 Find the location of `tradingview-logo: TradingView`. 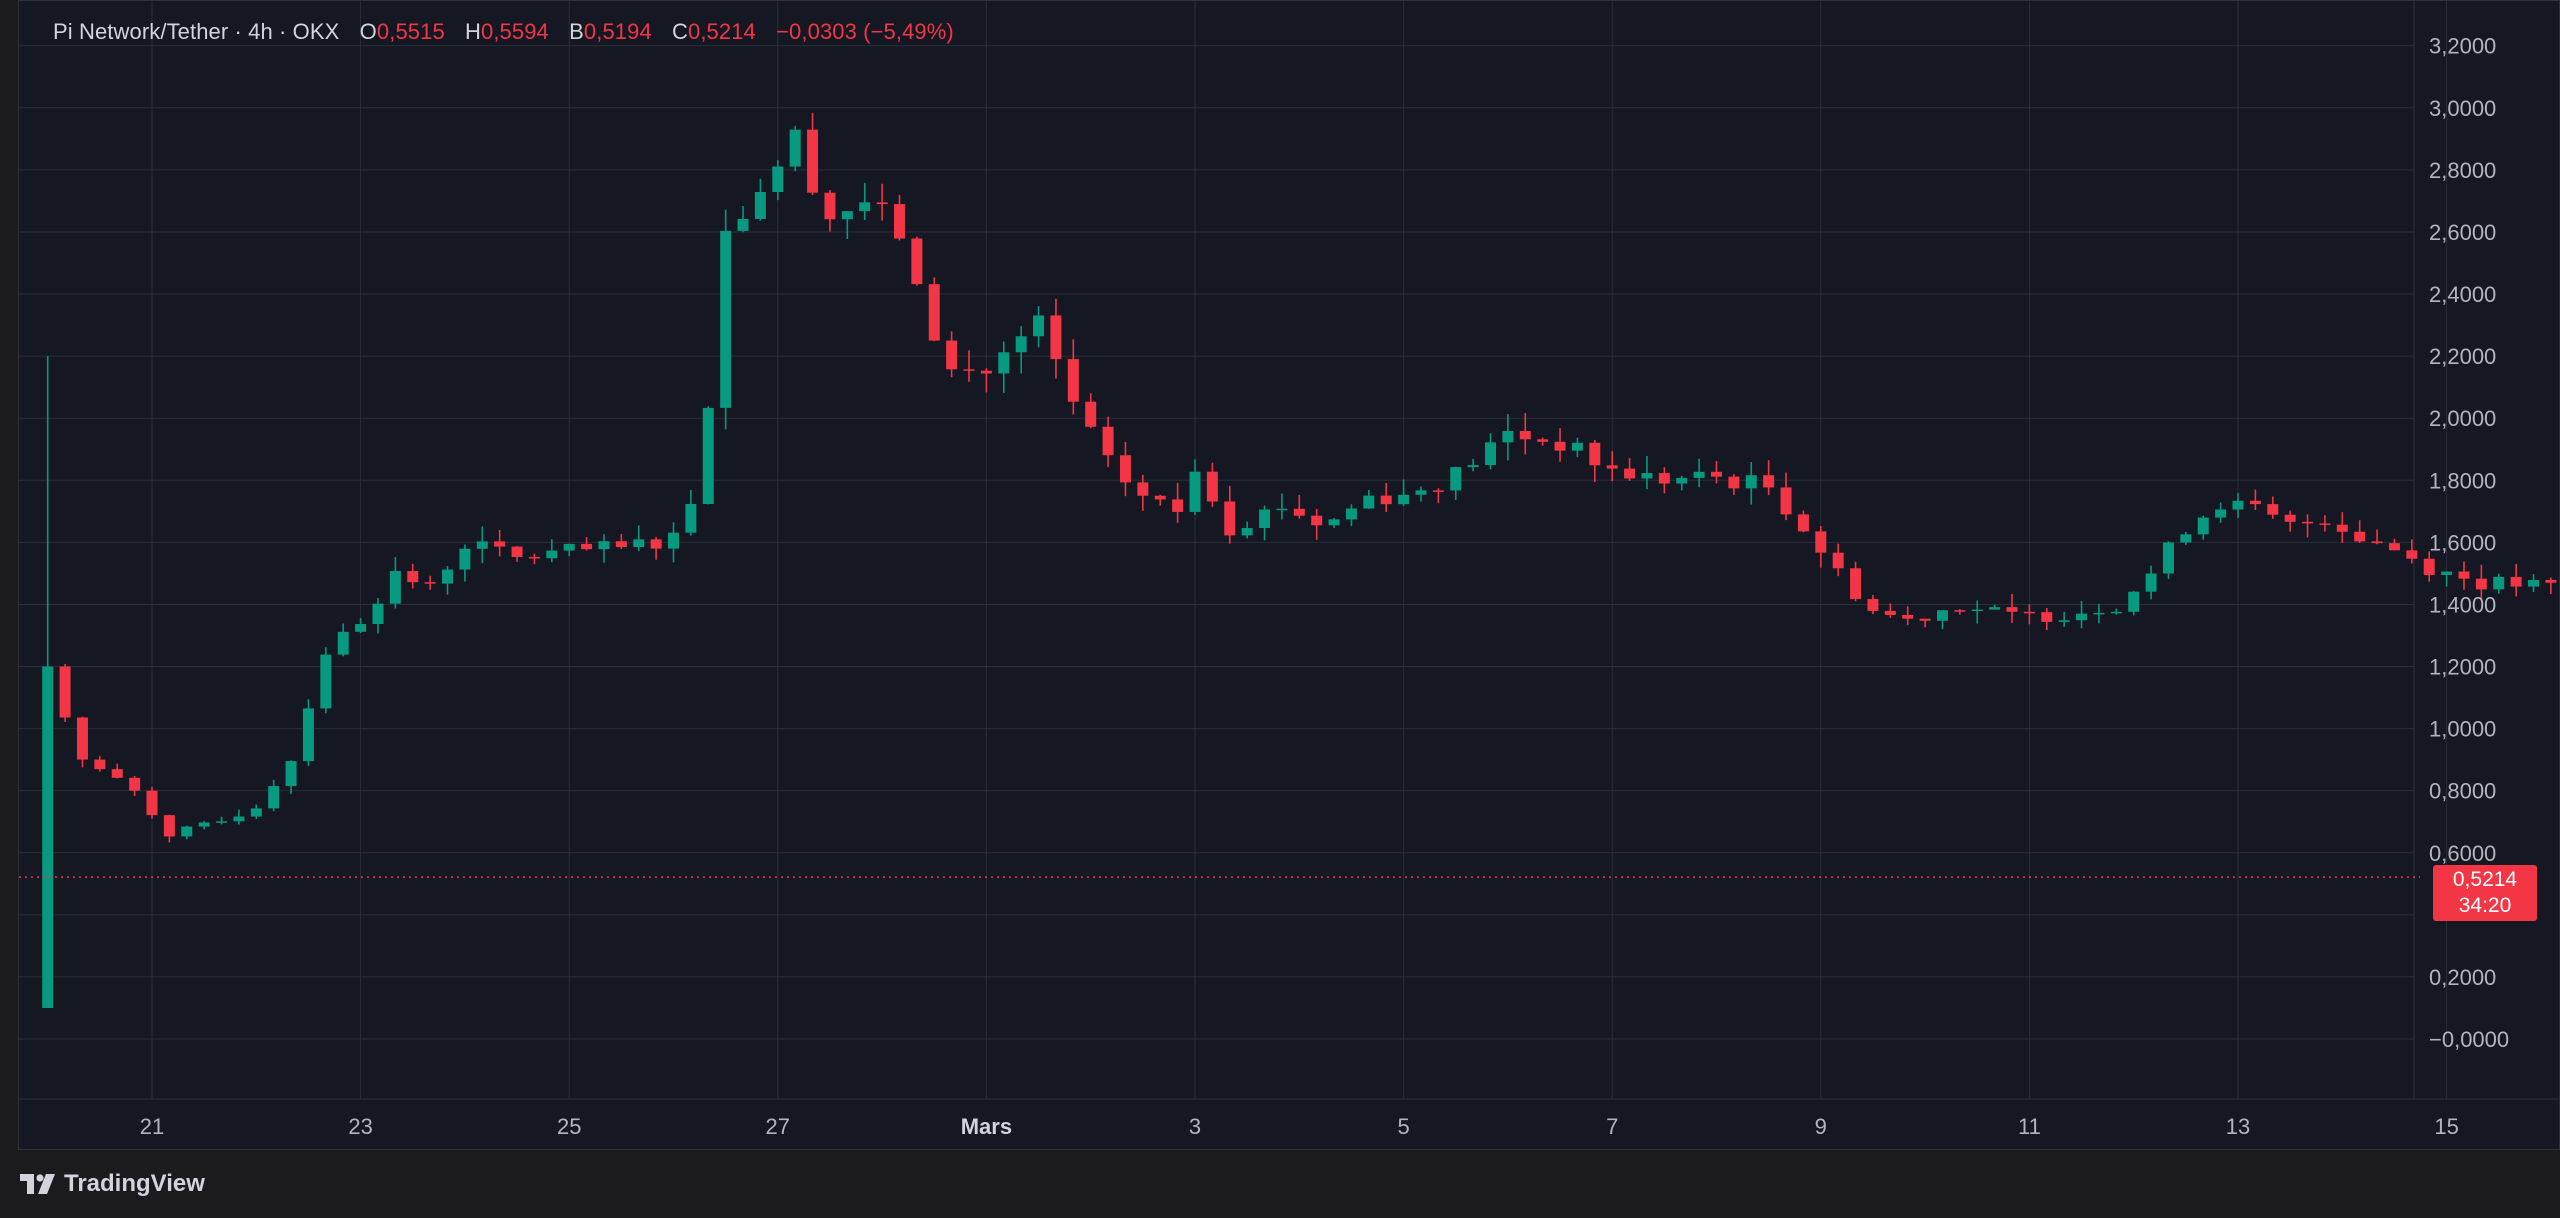

tradingview-logo: TradingView is located at coordinates (112, 1184).